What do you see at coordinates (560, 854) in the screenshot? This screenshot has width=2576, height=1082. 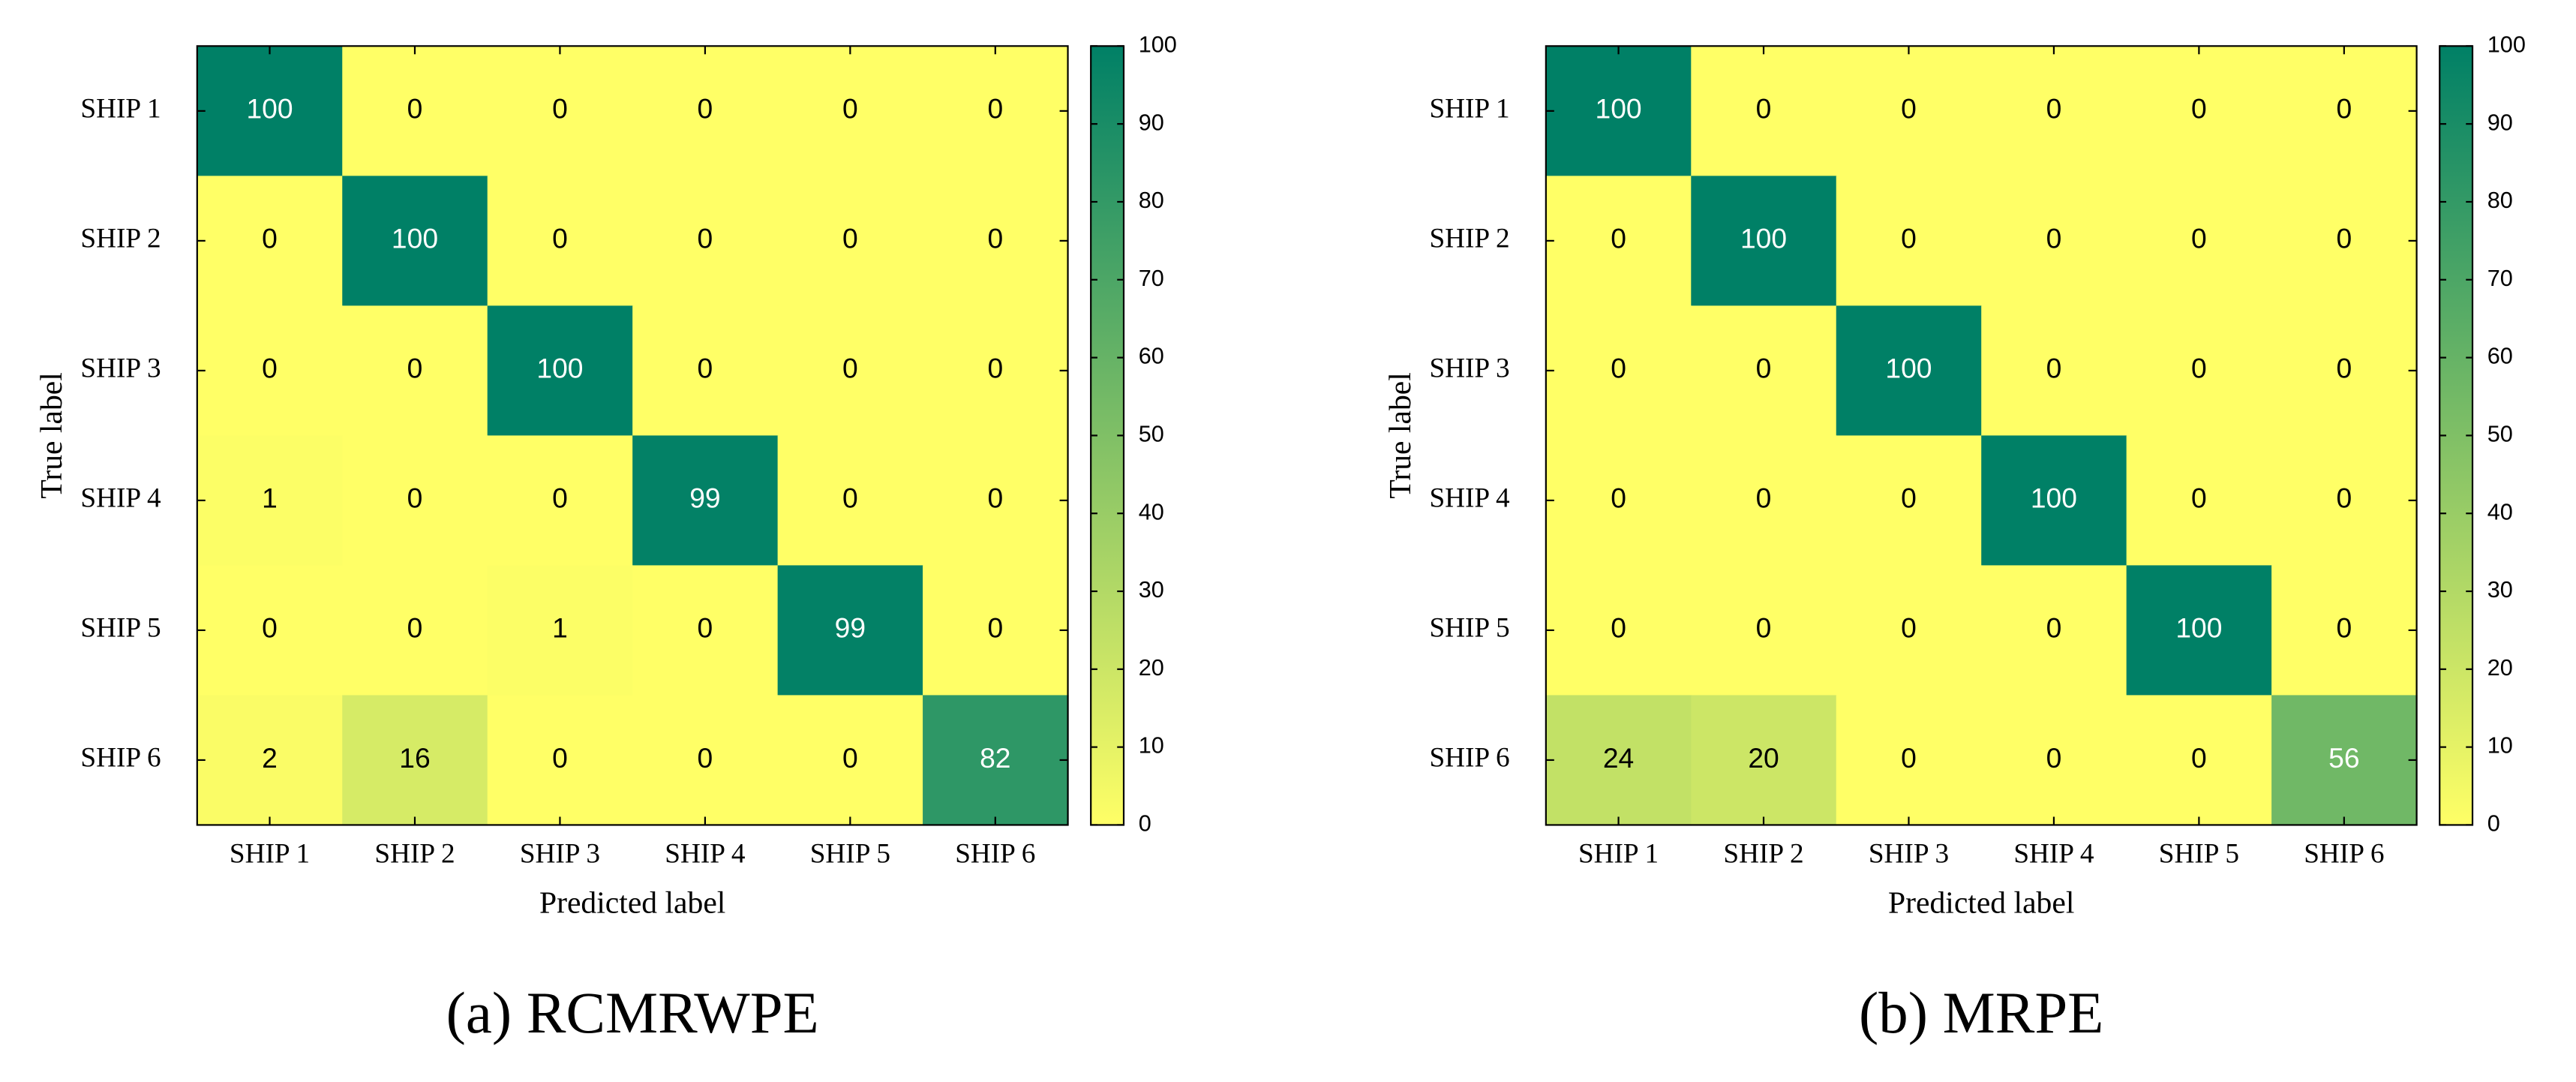 I see `x-tick-label: SHIP 3` at bounding box center [560, 854].